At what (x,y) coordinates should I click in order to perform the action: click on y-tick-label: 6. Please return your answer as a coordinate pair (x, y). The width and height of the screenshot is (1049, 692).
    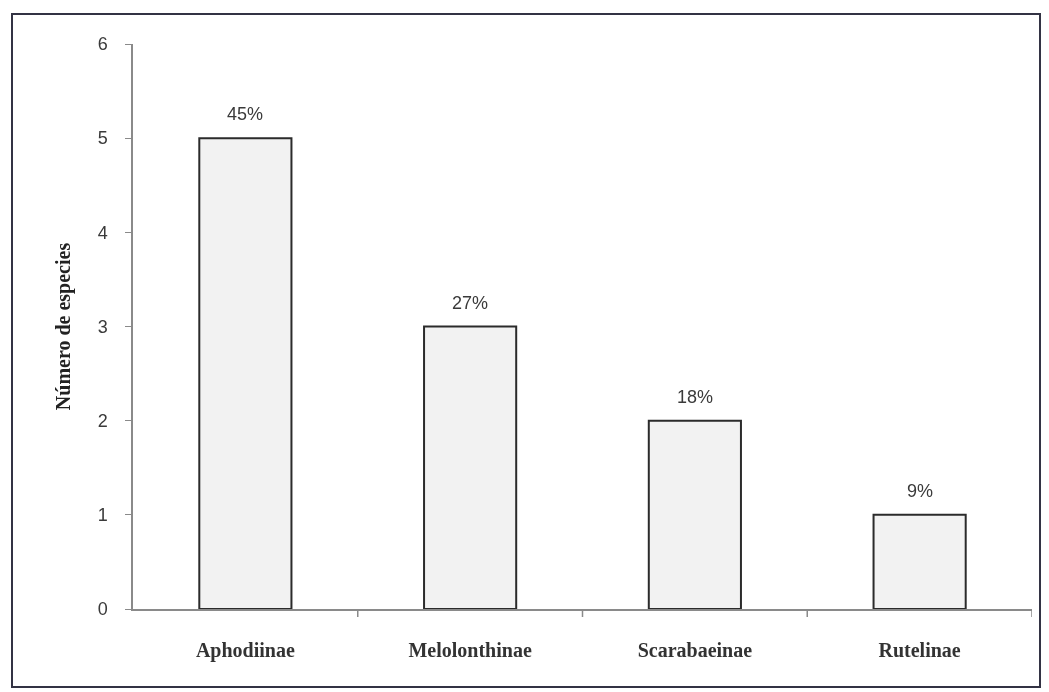
    Looking at the image, I should click on (102, 44).